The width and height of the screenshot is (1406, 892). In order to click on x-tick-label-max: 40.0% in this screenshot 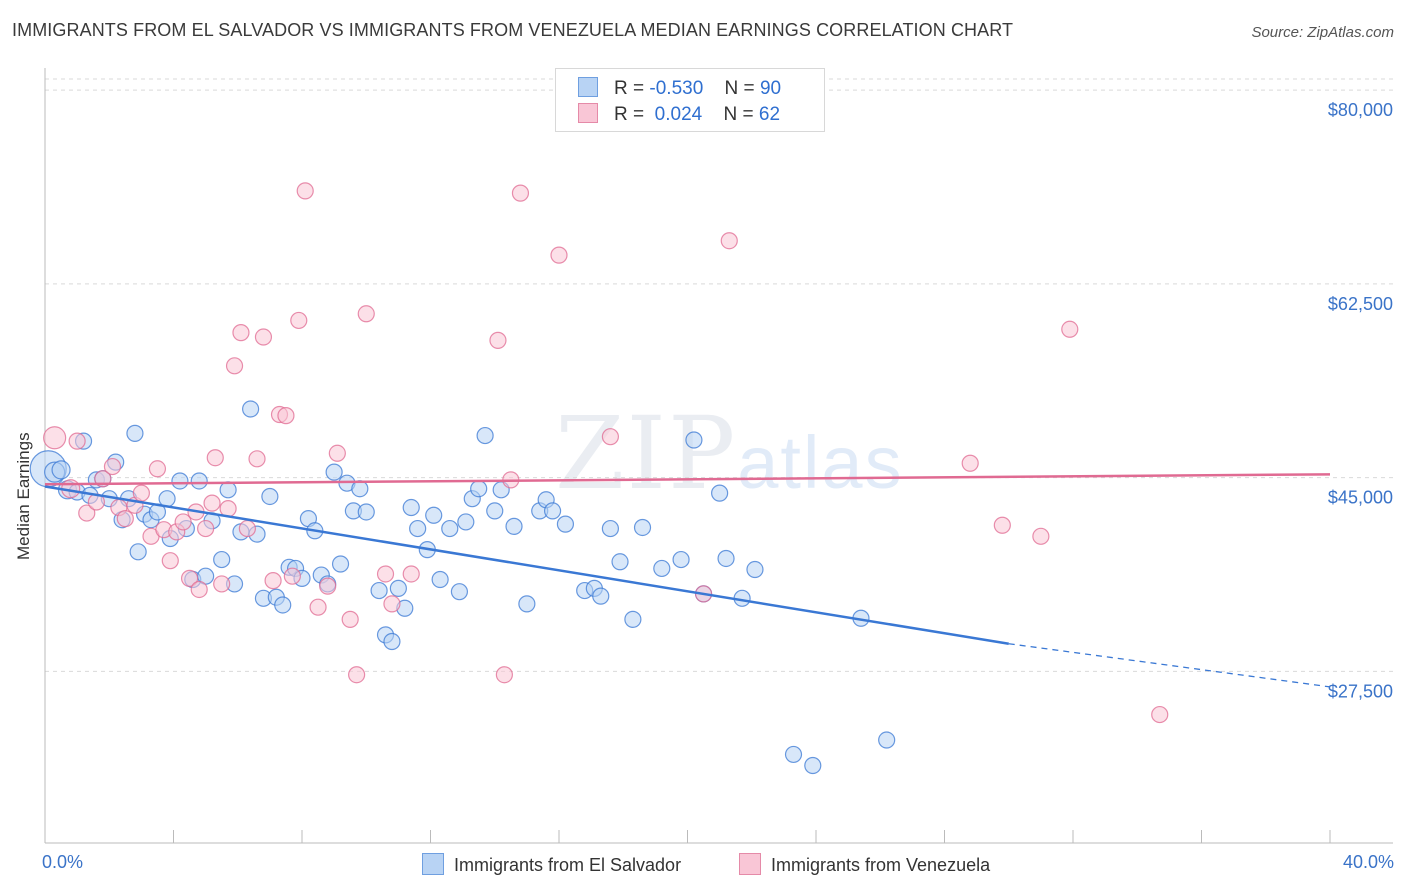, I will do `click(1368, 862)`.